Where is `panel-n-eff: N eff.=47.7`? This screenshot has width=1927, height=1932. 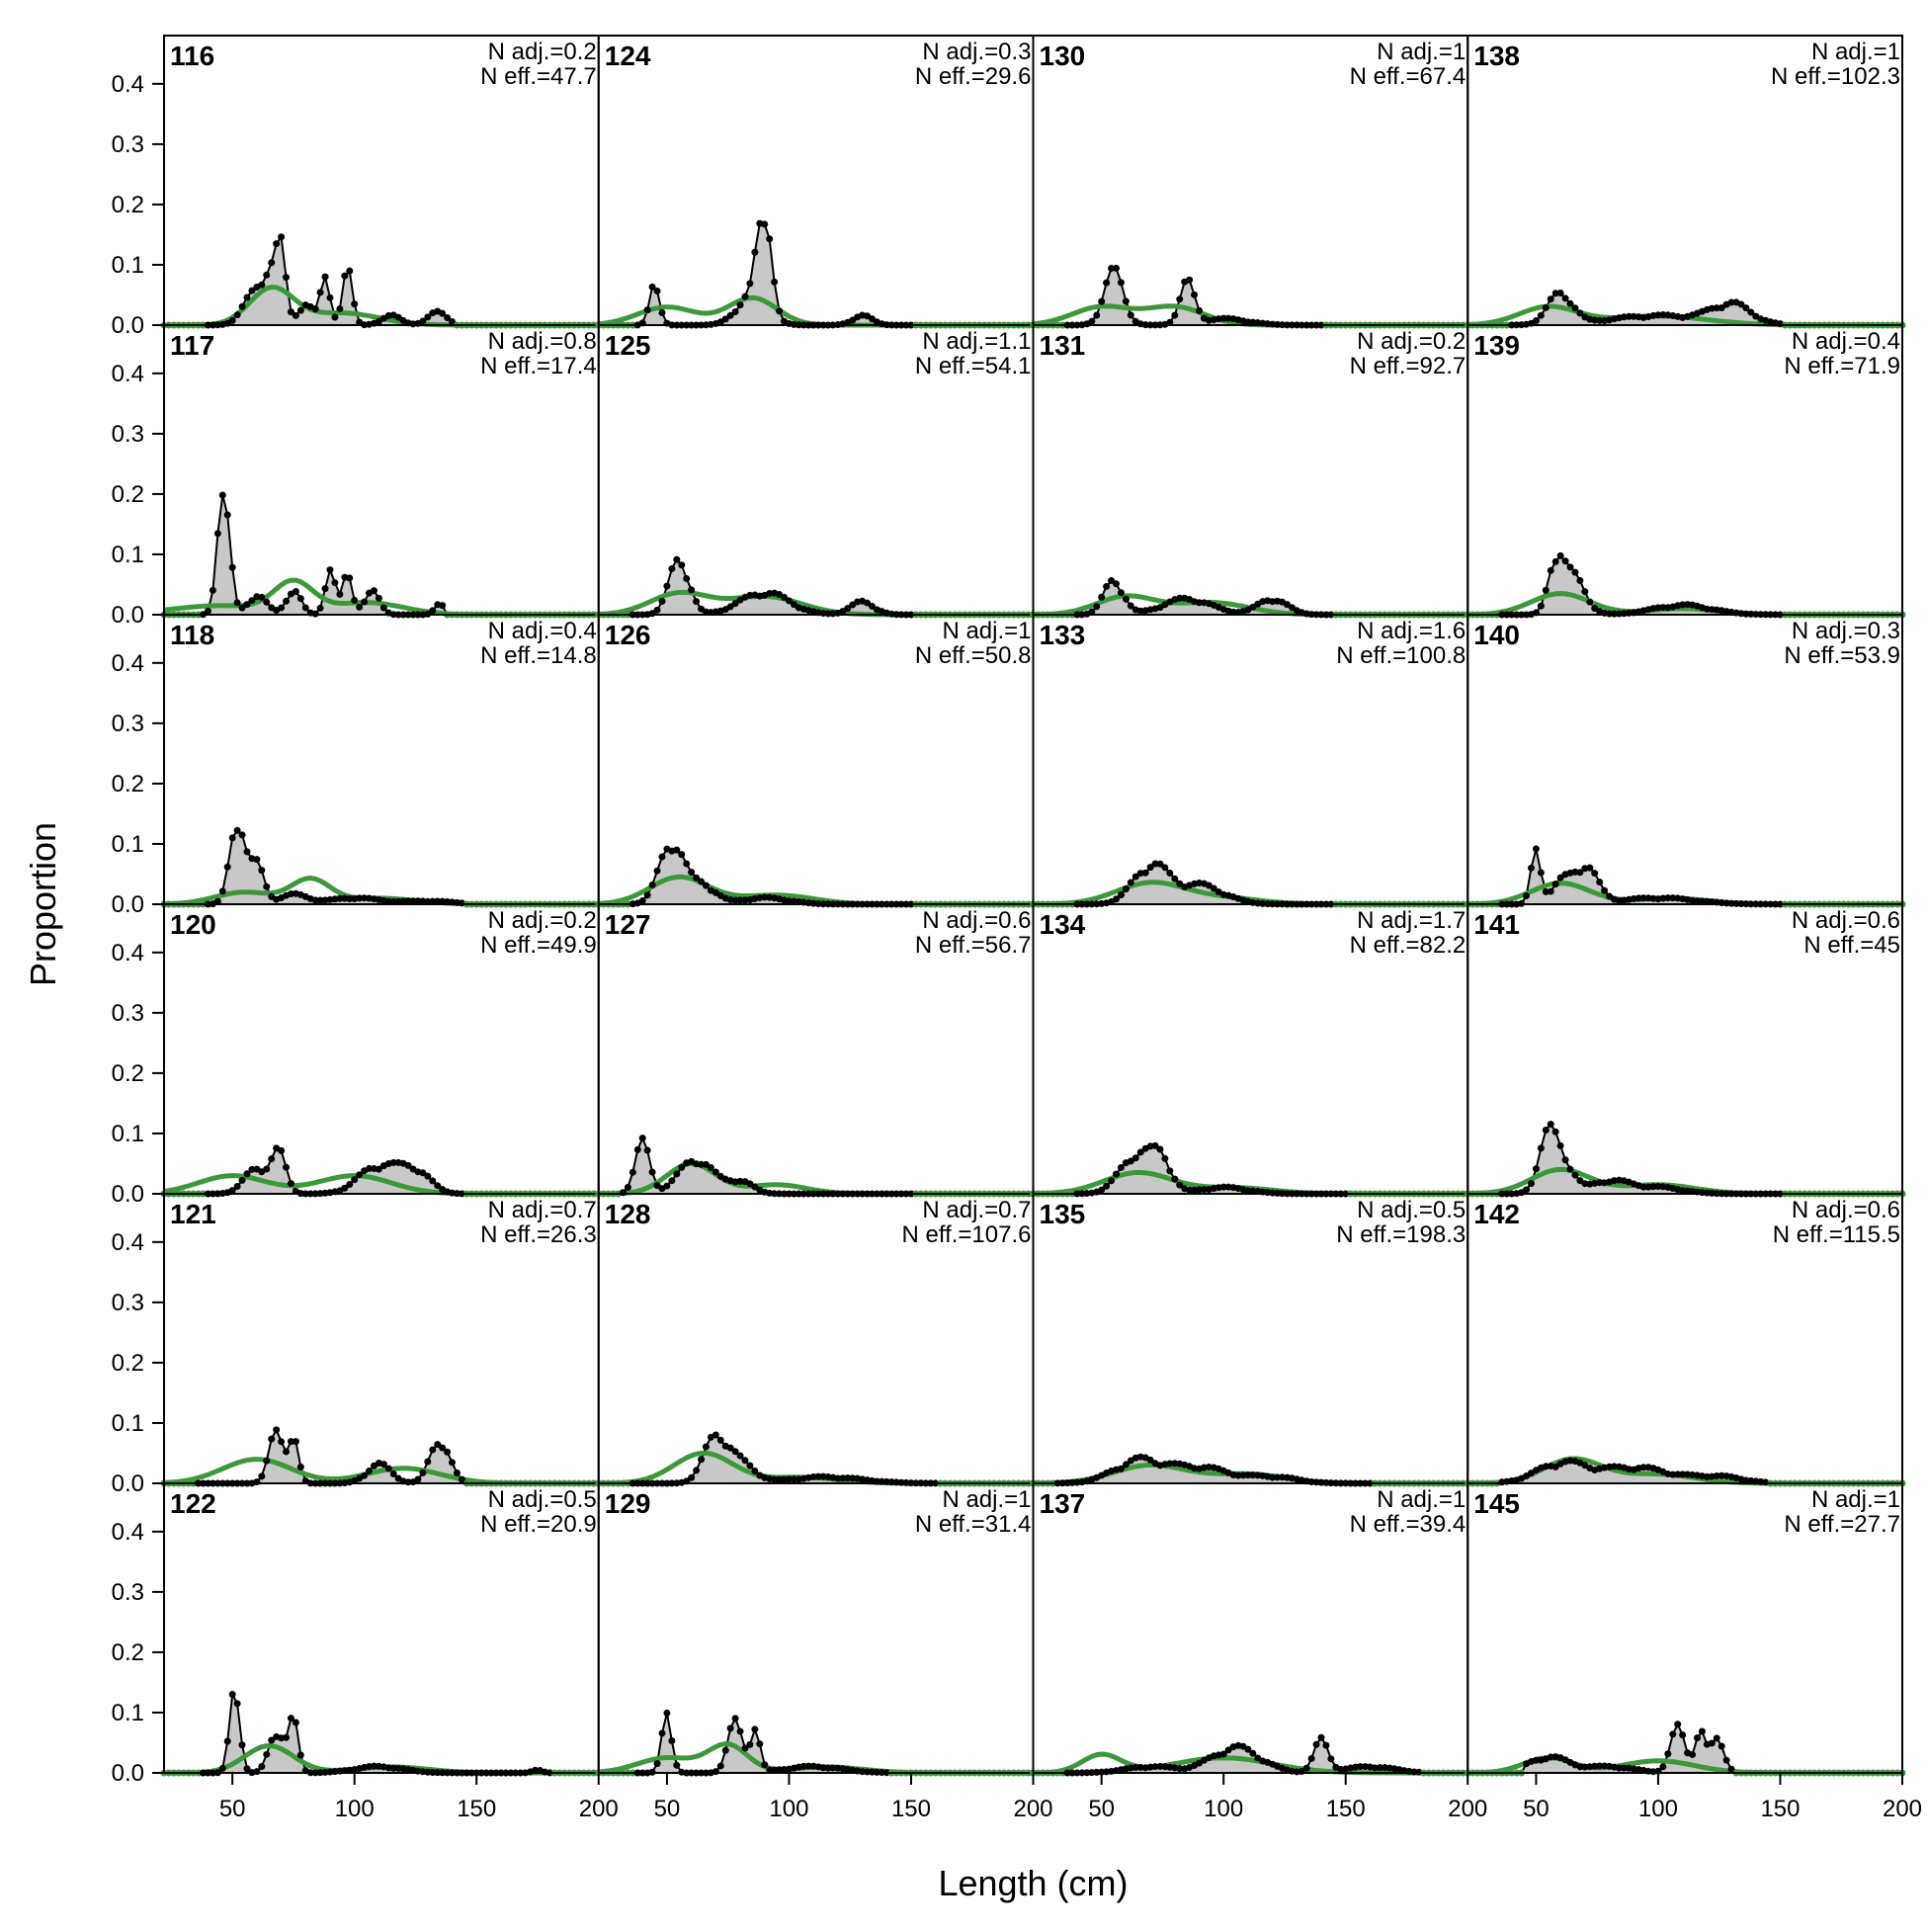
panel-n-eff: N eff.=47.7 is located at coordinates (538, 76).